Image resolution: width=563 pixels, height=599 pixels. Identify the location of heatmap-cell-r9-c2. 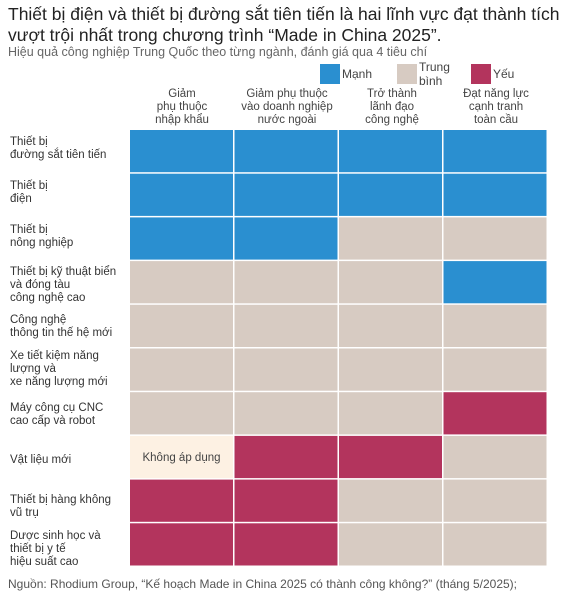
(390, 544).